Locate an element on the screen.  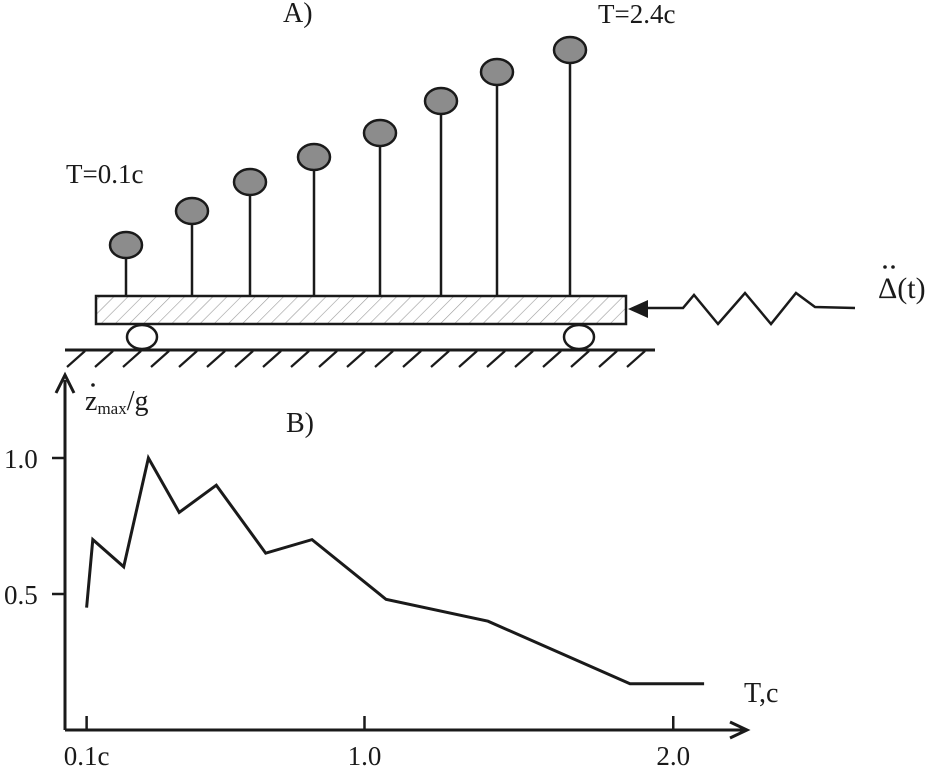
y-axis-label-sub: max is located at coordinates (112, 408).